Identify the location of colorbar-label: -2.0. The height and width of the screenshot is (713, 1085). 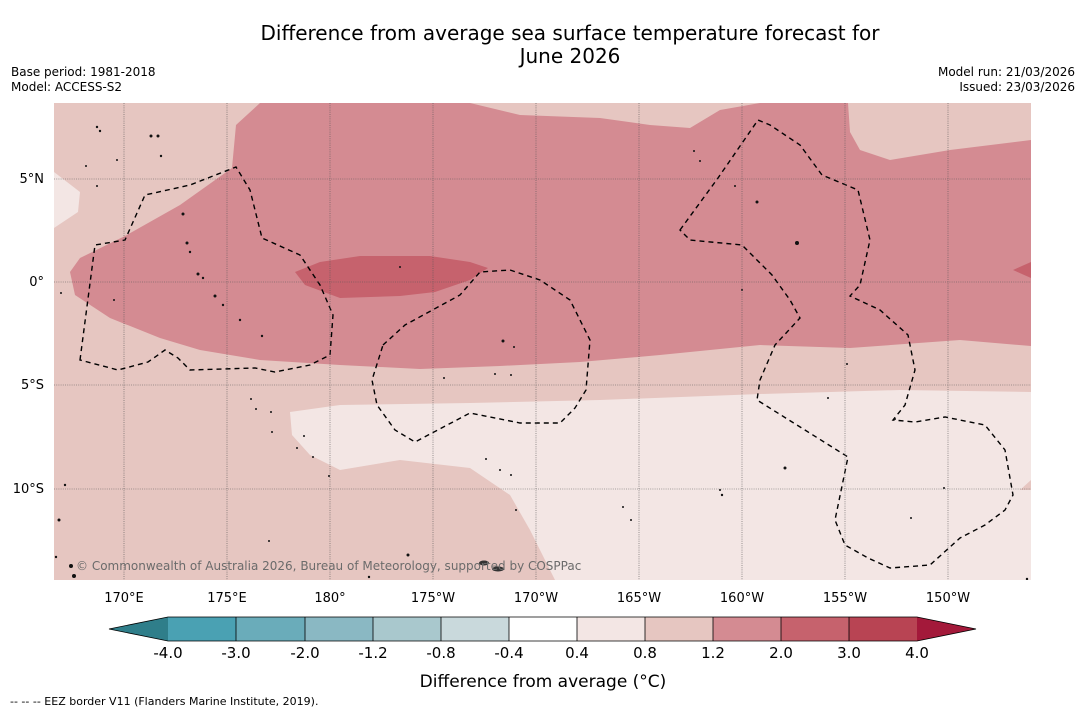
(304, 653).